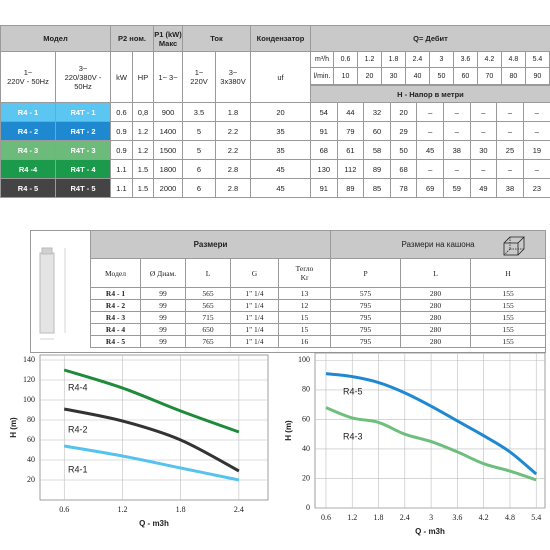 This screenshot has height=550, width=550. Describe the element at coordinates (430, 531) in the screenshot. I see `x-axis-label: Q - m3h` at that location.